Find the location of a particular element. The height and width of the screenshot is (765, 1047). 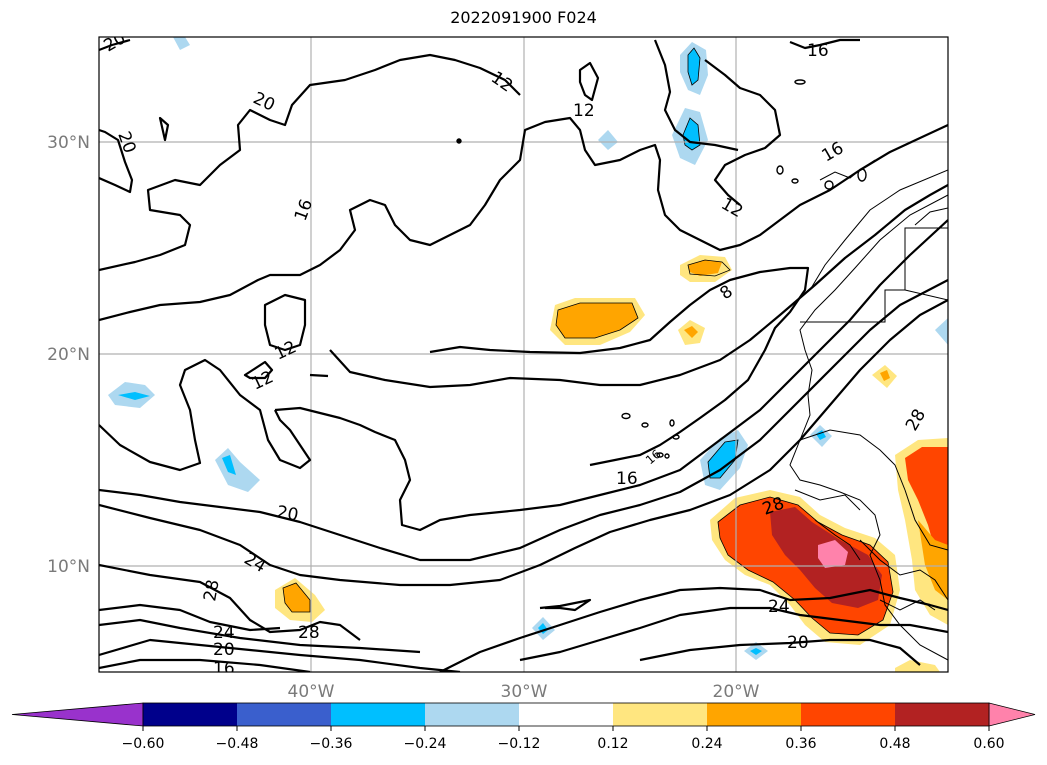

colorbar-tick-label: 0.24 is located at coordinates (706, 744).